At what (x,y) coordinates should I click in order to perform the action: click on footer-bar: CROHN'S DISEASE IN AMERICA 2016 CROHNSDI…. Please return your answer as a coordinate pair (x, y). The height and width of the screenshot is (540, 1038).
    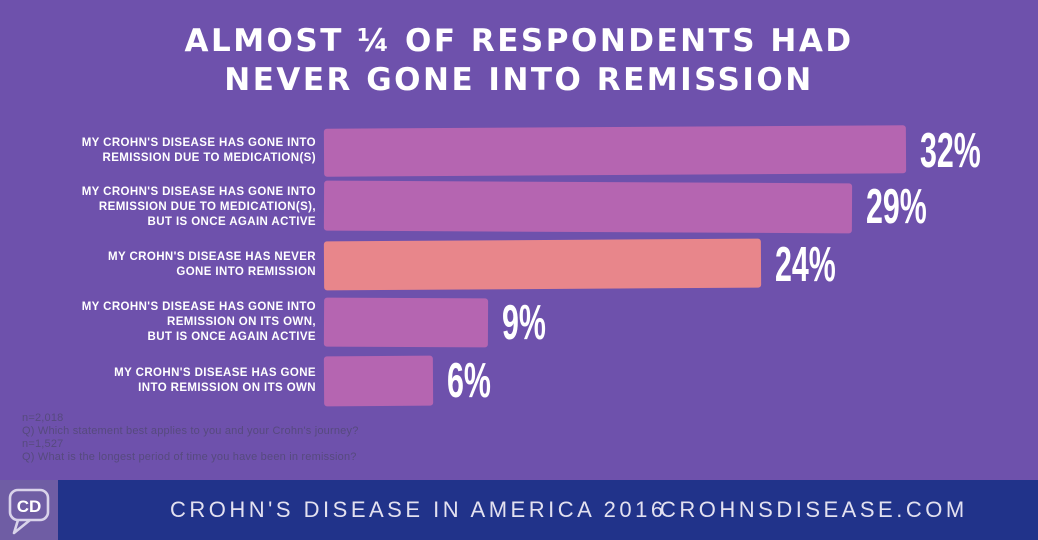
    Looking at the image, I should click on (548, 510).